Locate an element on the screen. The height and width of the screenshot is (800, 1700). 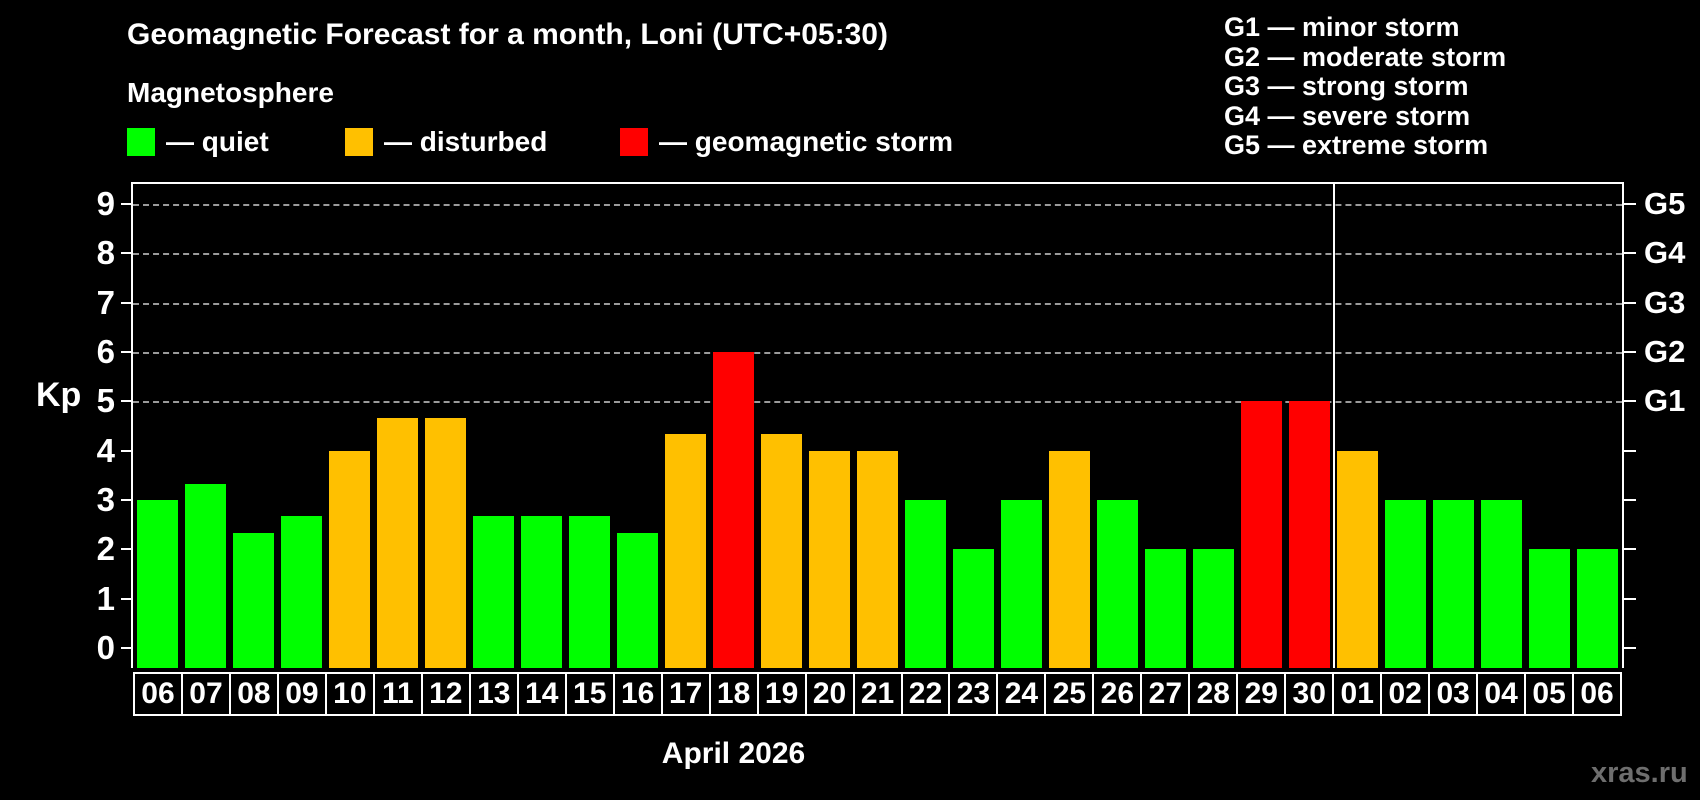
y-axis-tick-label-0: 0 is located at coordinates (105, 648).